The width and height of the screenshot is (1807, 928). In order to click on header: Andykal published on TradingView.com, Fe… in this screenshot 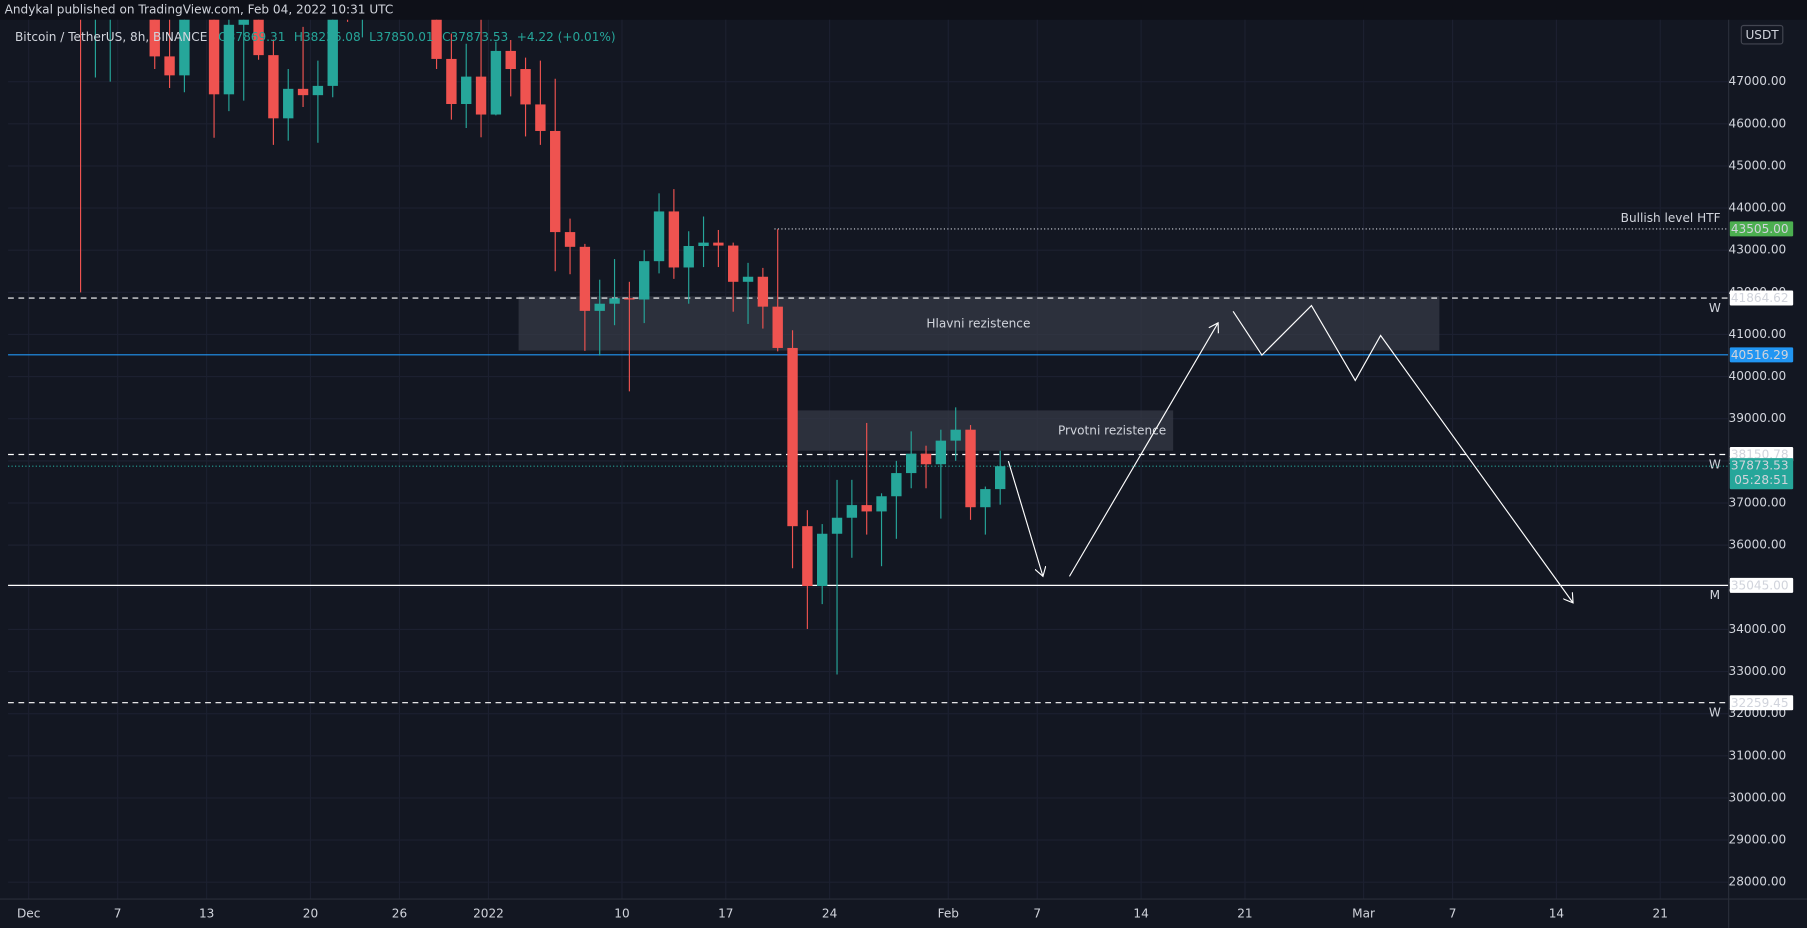, I will do `click(199, 9)`.